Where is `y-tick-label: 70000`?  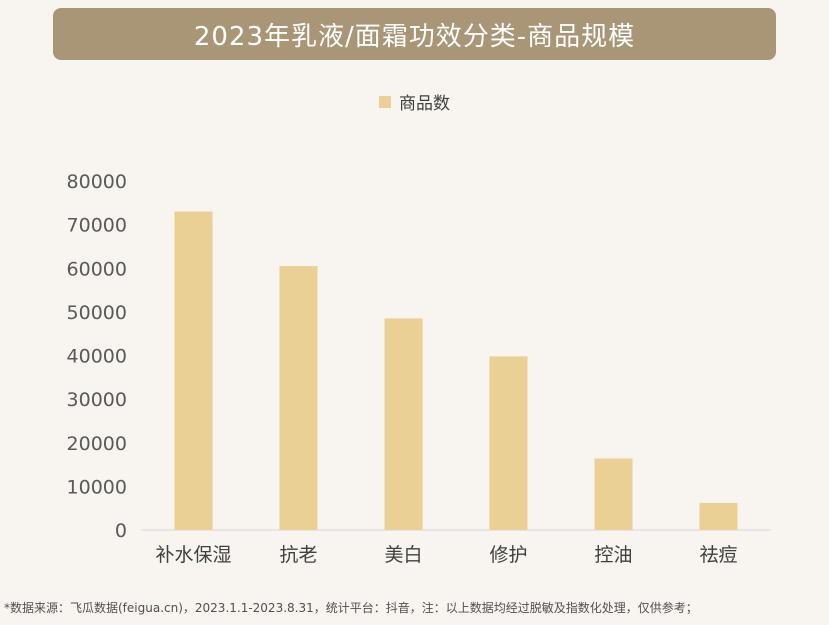
y-tick-label: 70000 is located at coordinates (97, 226).